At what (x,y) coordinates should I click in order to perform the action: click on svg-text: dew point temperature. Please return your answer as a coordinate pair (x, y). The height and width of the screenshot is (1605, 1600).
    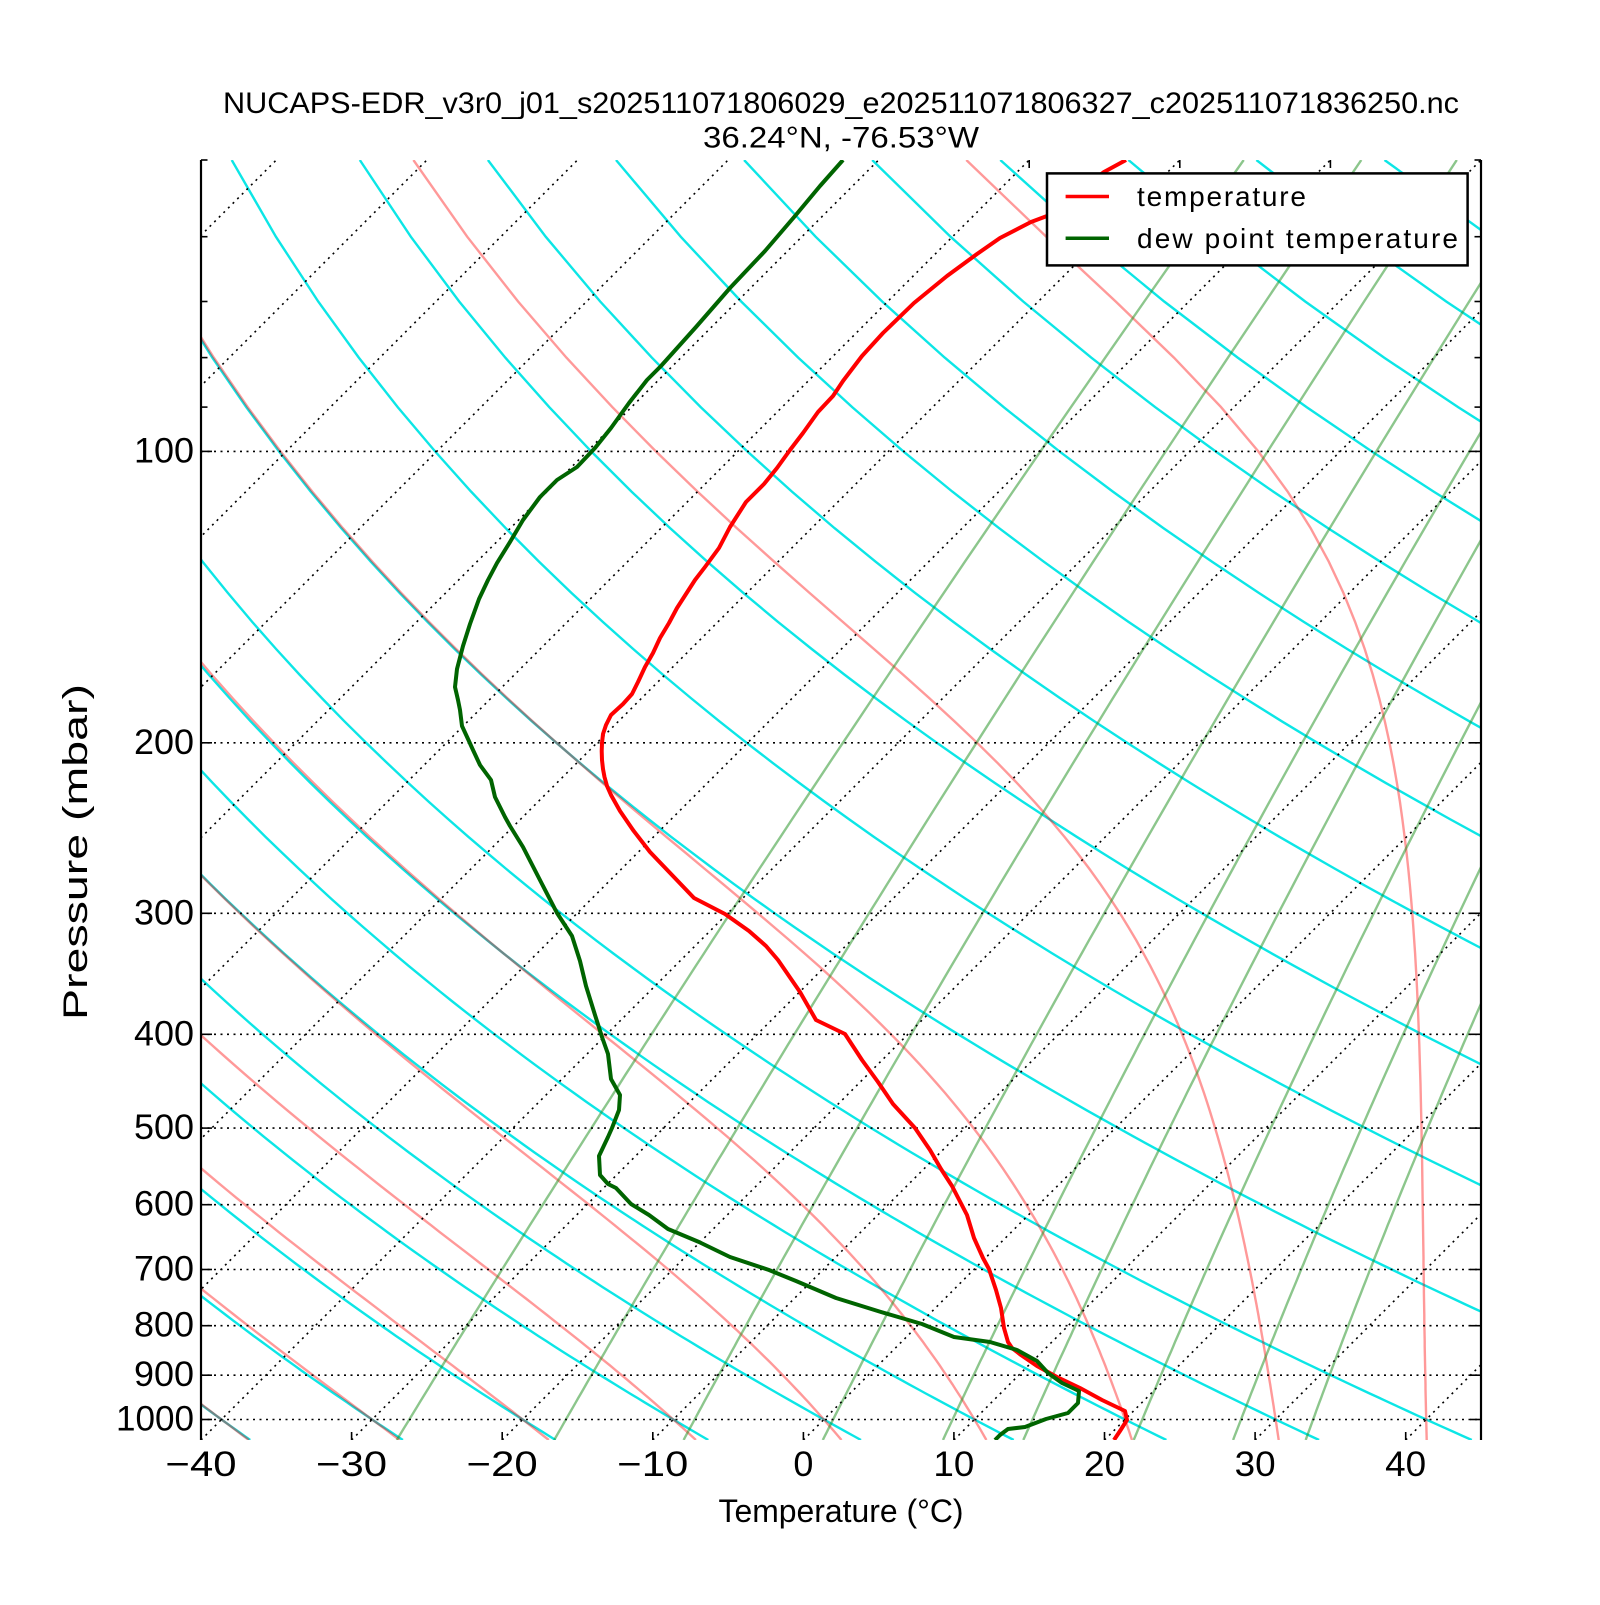
    Looking at the image, I should click on (1297, 238).